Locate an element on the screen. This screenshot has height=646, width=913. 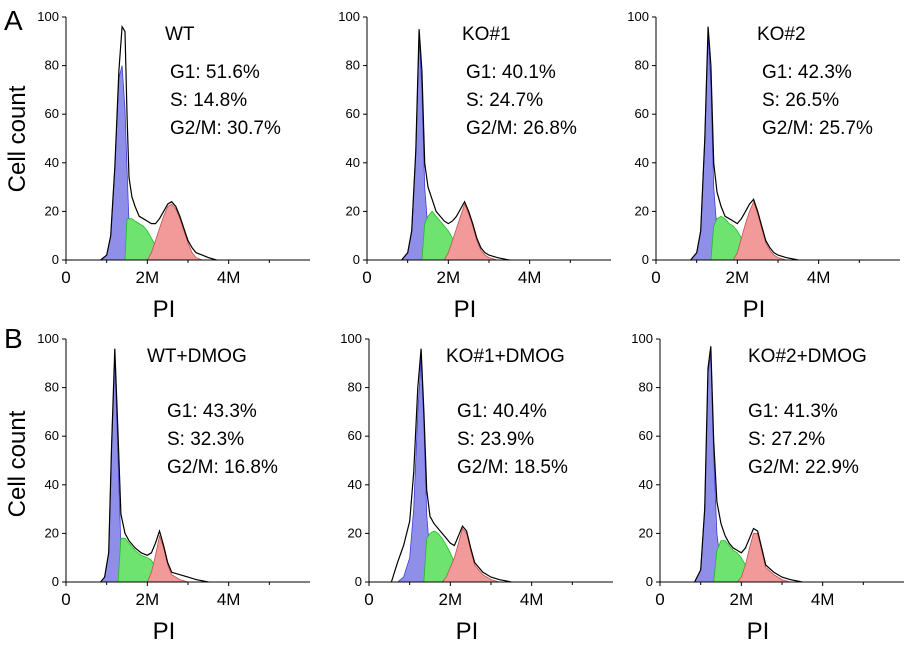
phase-percentage: G2/M: 30.7% is located at coordinates (225, 128).